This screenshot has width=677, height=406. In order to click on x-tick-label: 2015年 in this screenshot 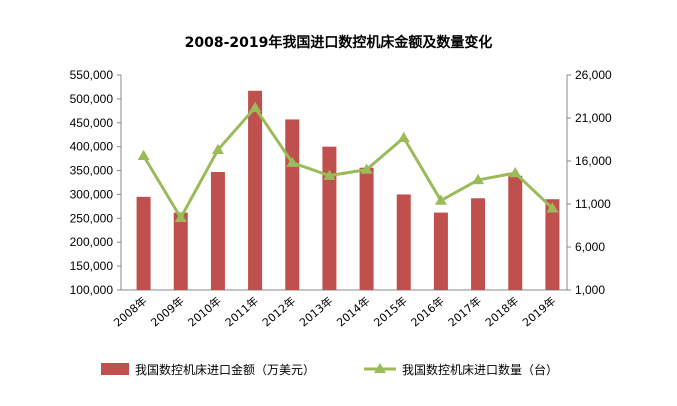, I will do `click(390, 312)`.